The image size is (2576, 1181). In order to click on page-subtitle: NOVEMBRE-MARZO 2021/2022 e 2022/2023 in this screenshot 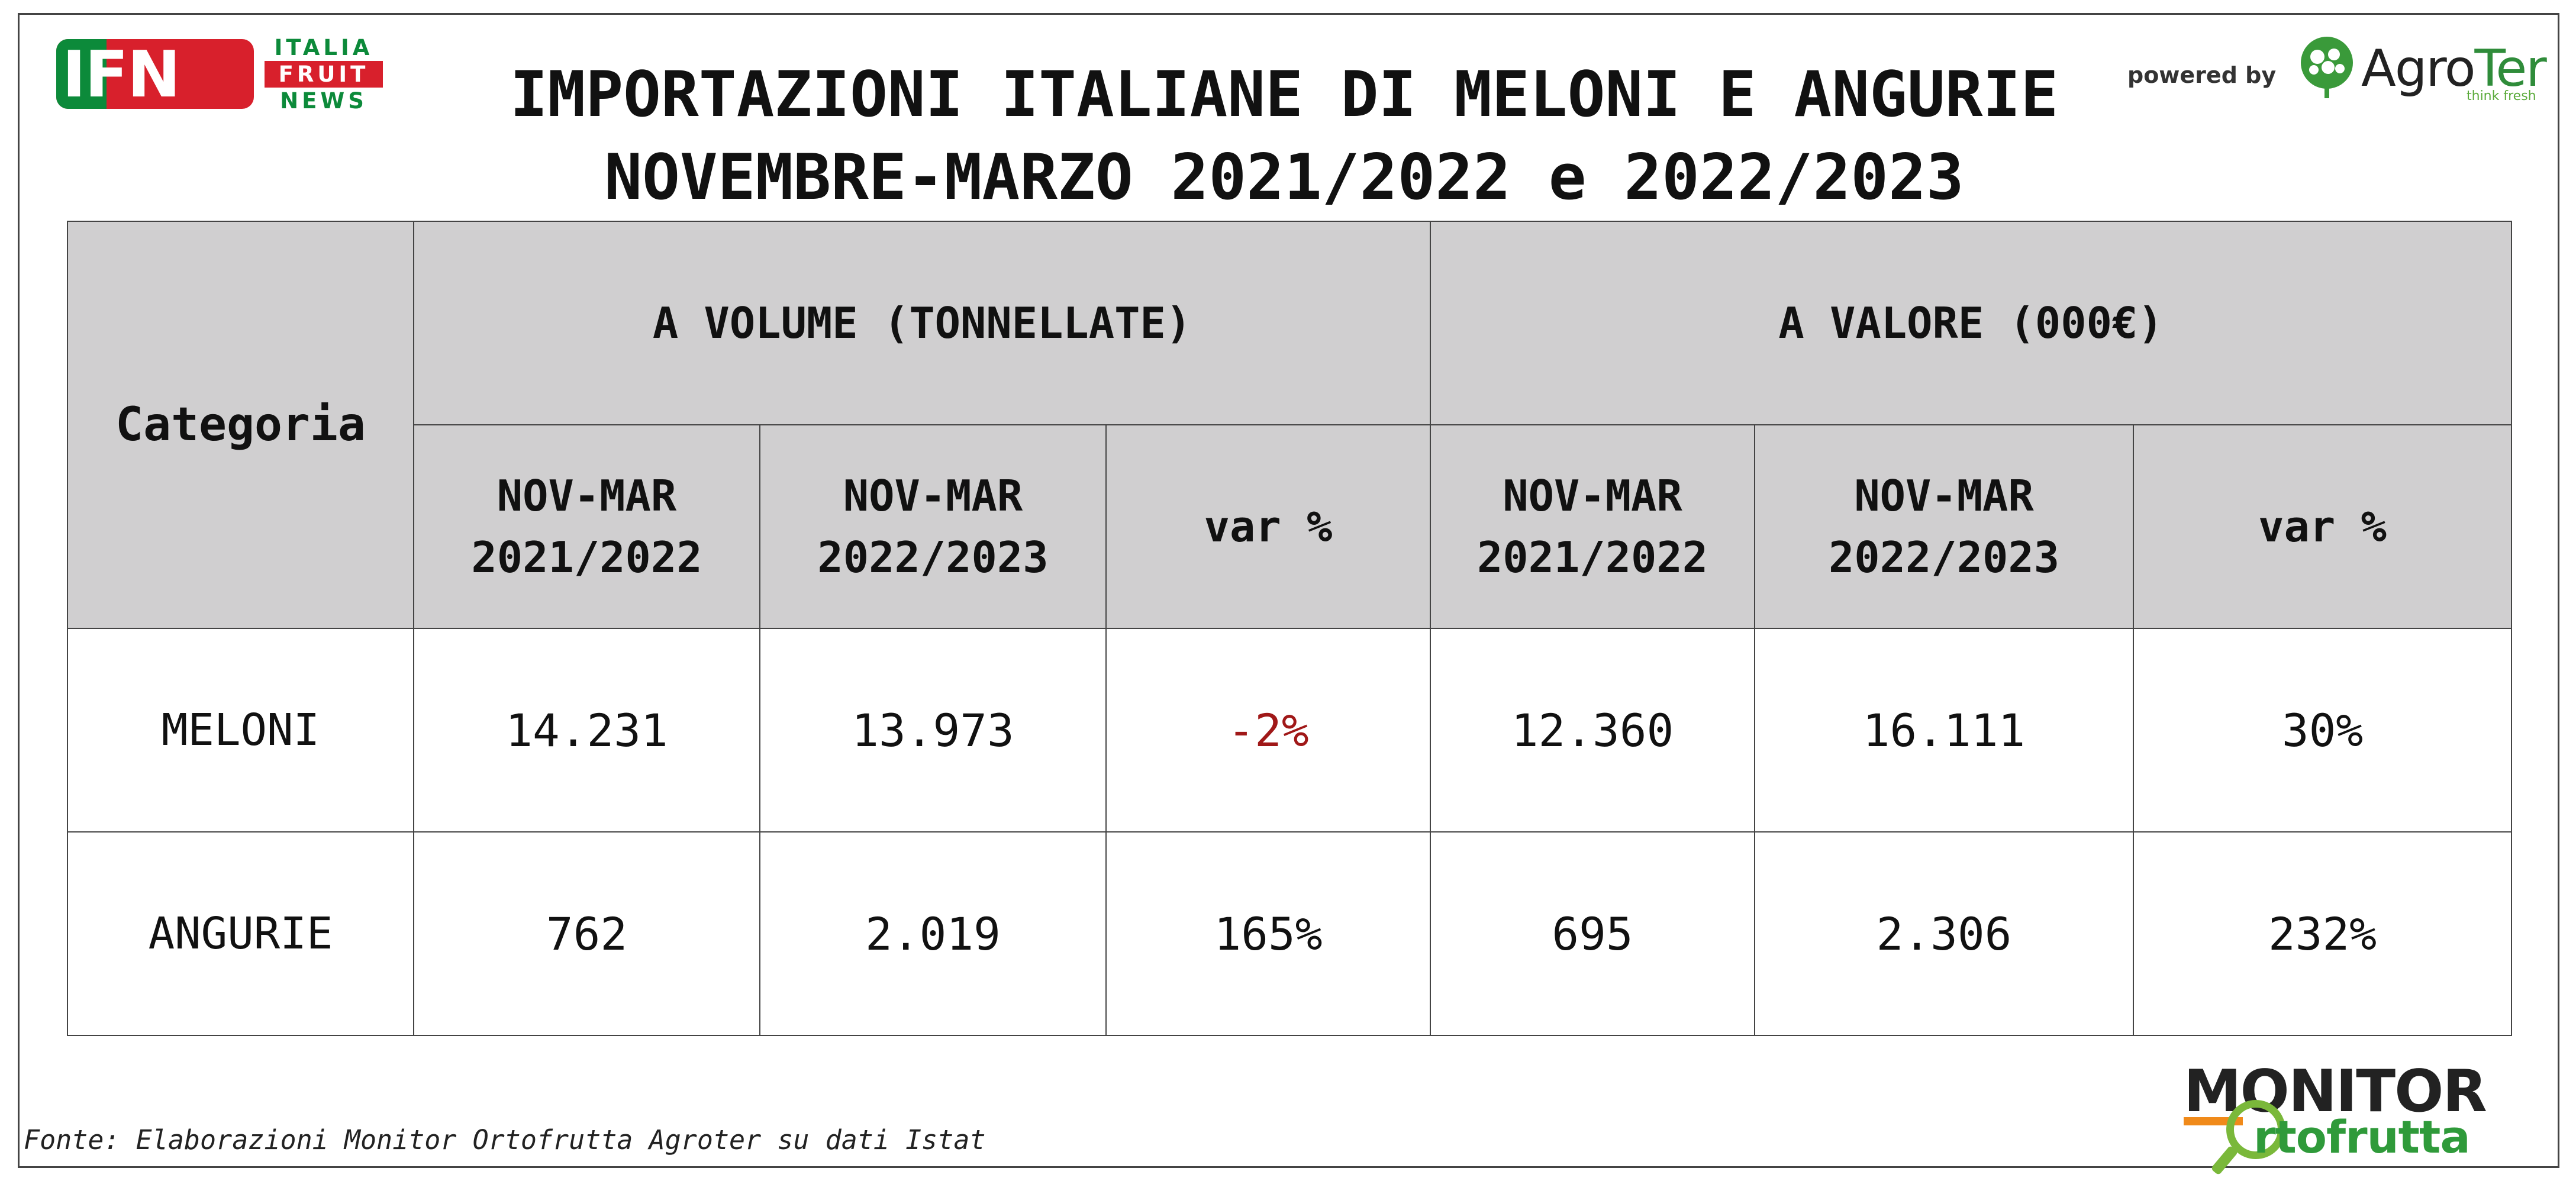, I will do `click(1284, 177)`.